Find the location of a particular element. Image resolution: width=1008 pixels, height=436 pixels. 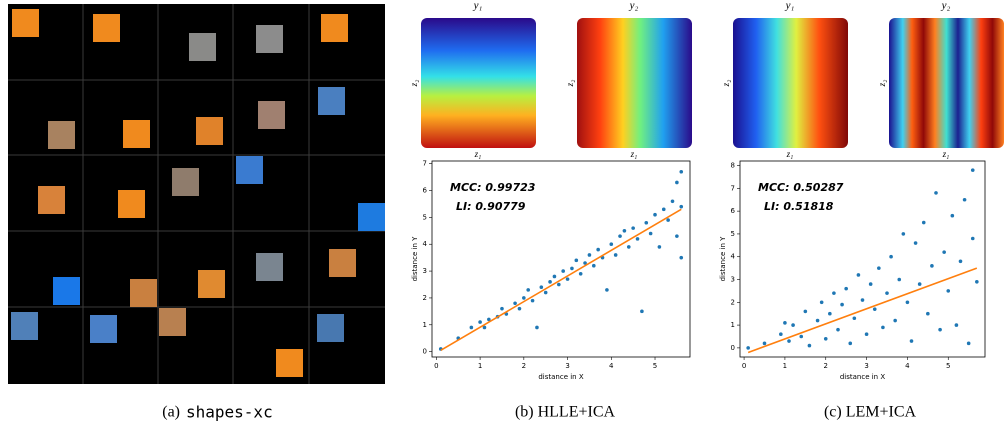

x-tick-label: 0 is located at coordinates (436, 366).